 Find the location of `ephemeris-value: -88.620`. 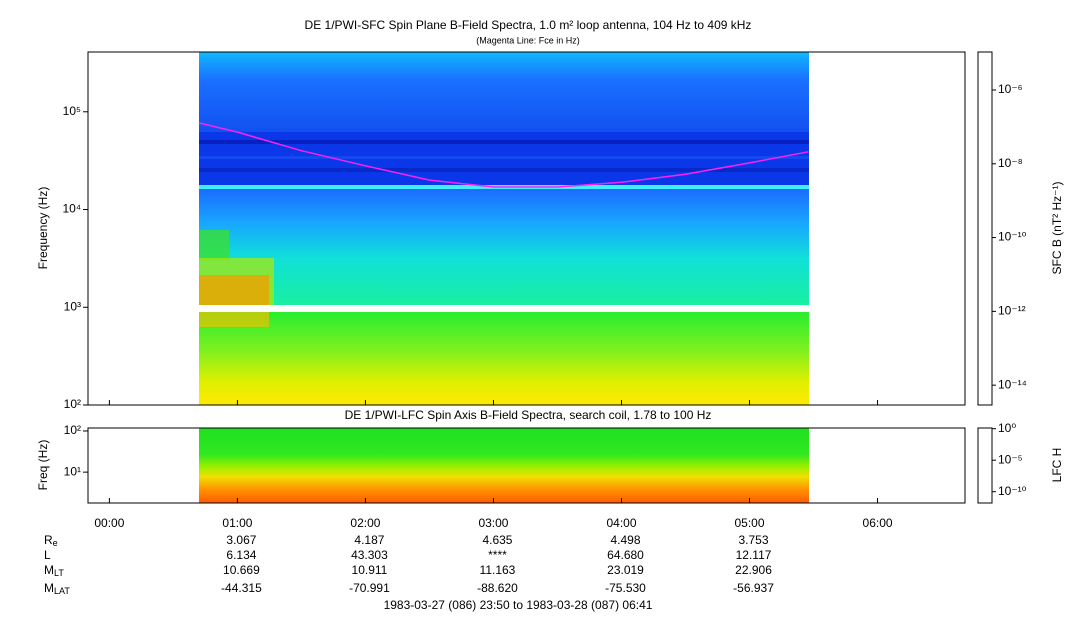

ephemeris-value: -88.620 is located at coordinates (497, 588).